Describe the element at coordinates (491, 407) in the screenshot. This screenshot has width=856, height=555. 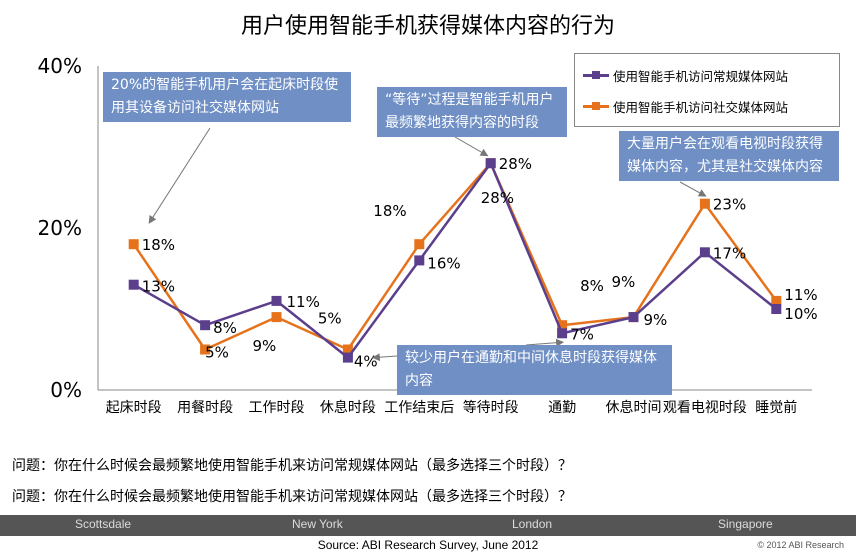
I see `x-tick-label-5: 等待时段` at that location.